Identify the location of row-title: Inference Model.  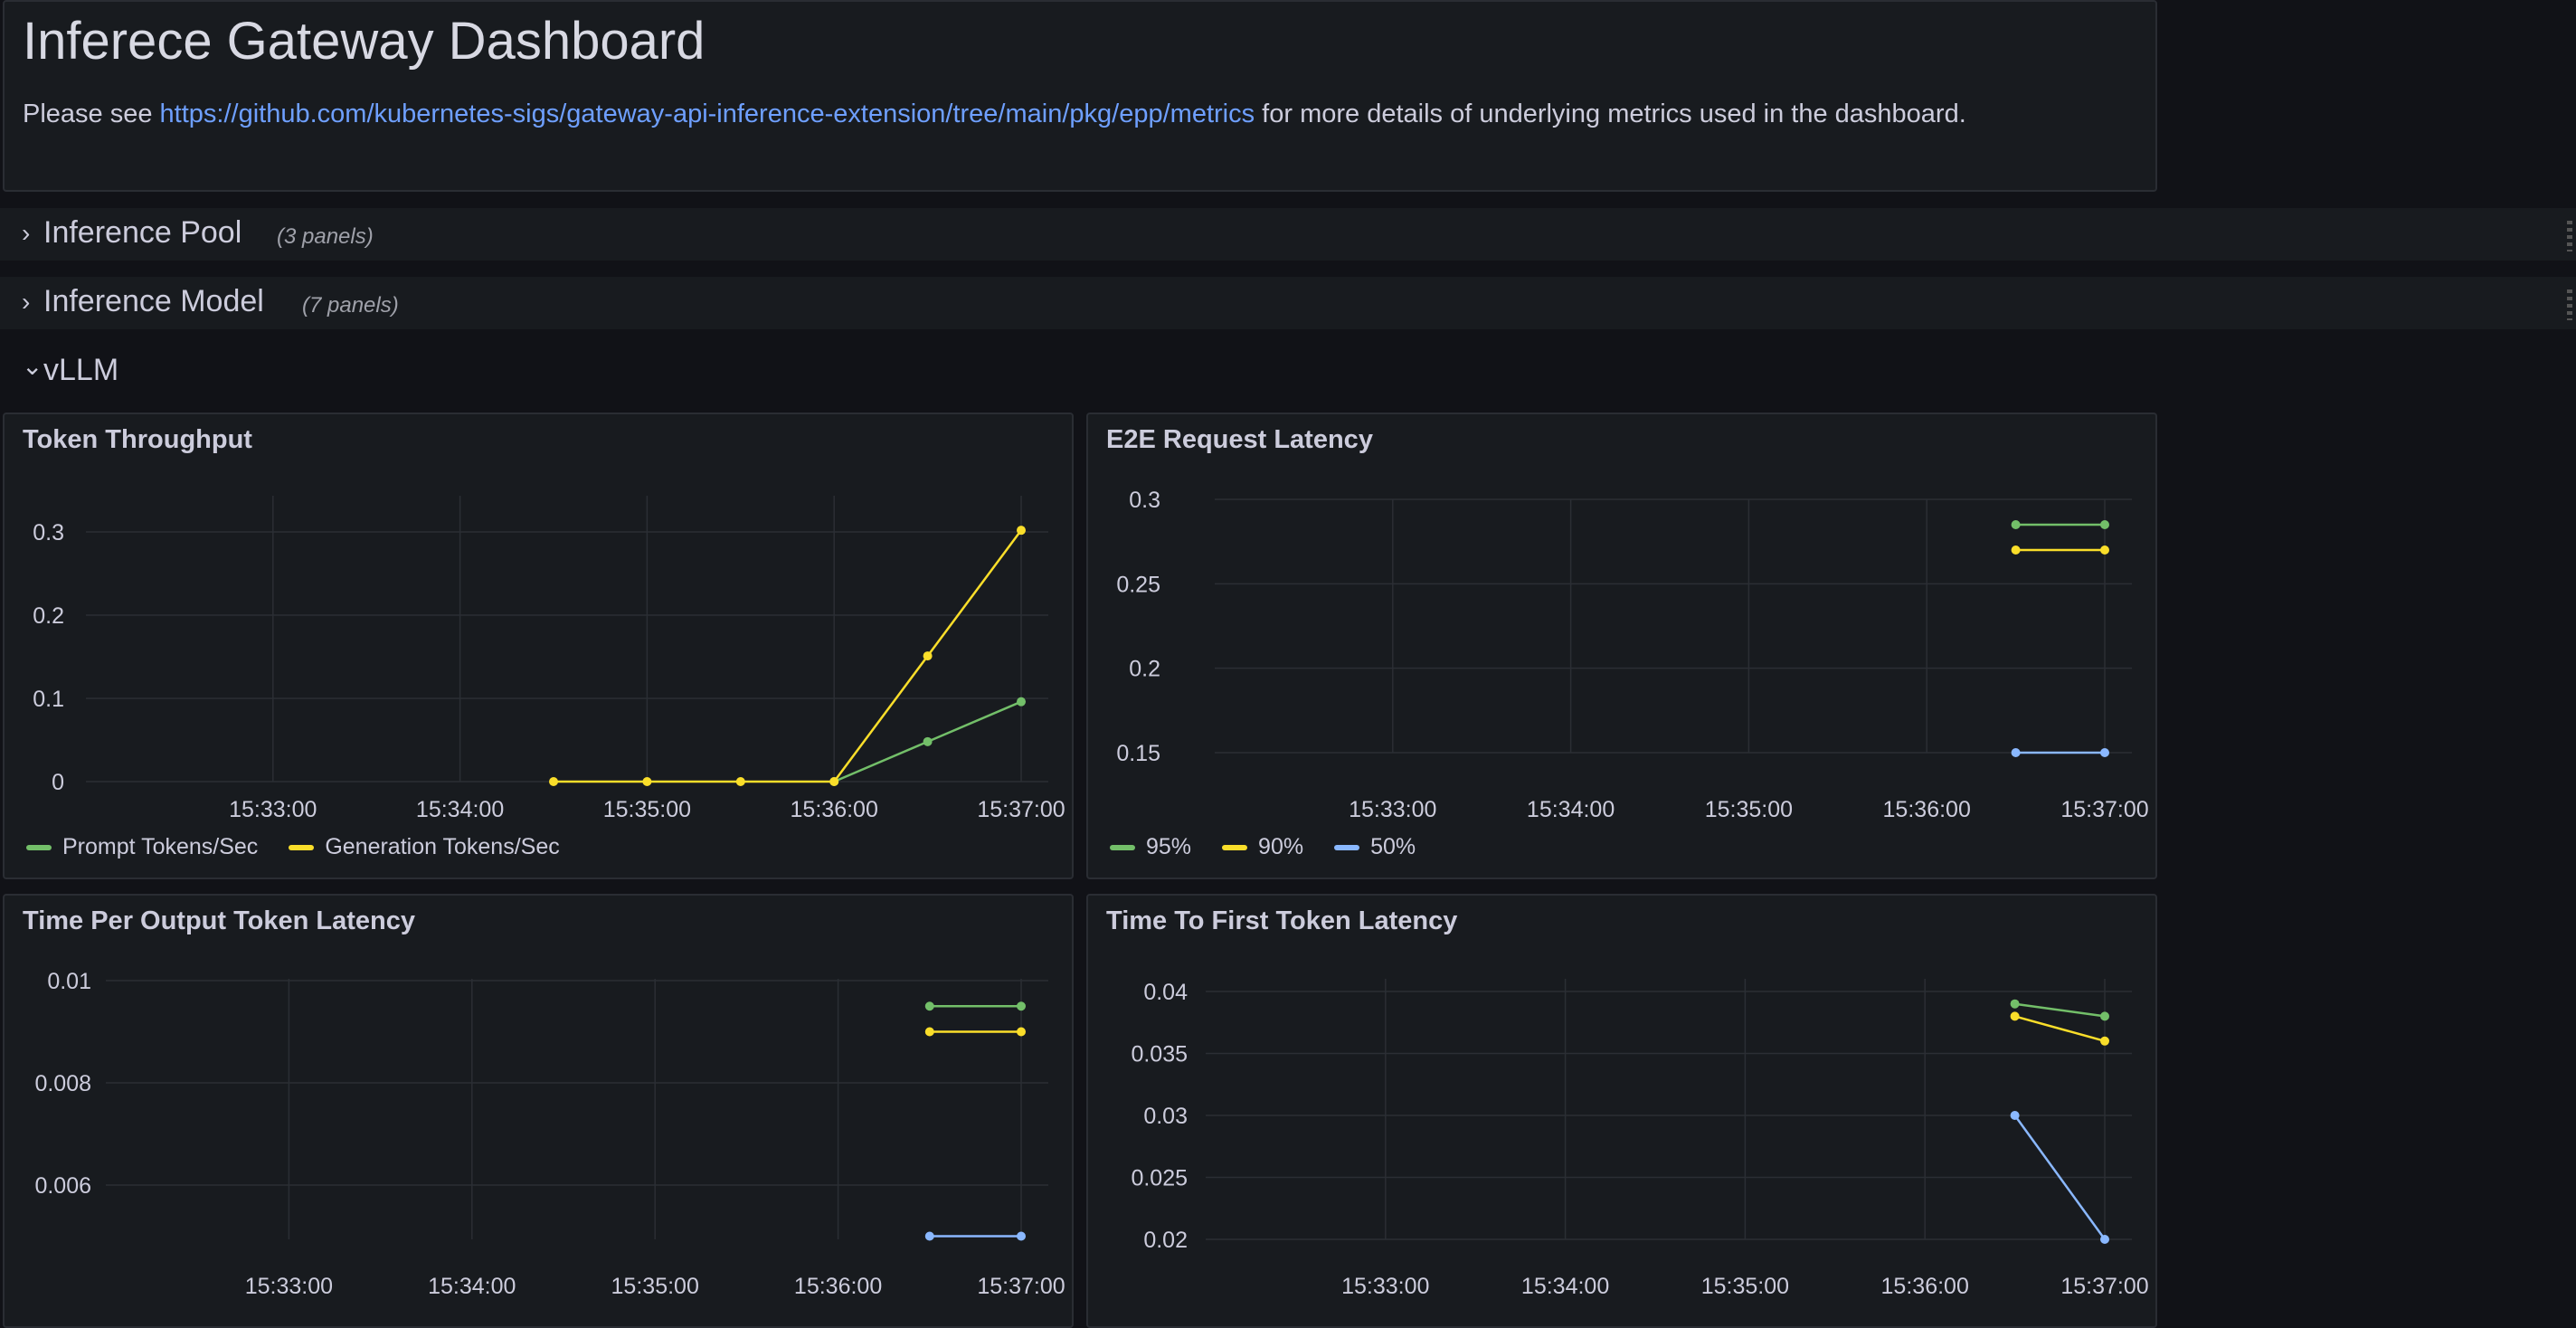
(154, 301).